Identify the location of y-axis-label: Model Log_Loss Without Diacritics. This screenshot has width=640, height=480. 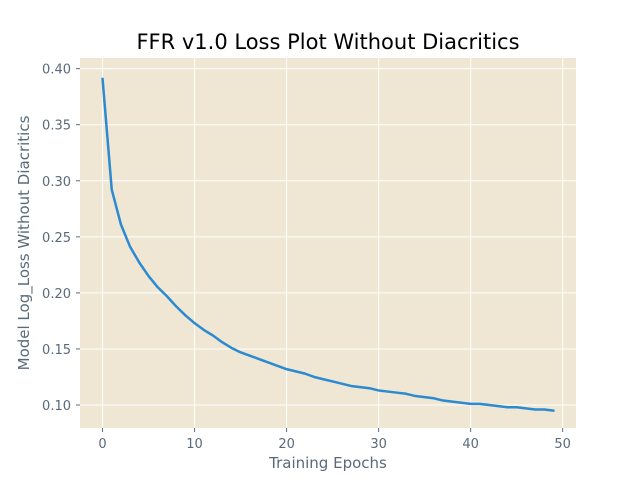
(24, 242).